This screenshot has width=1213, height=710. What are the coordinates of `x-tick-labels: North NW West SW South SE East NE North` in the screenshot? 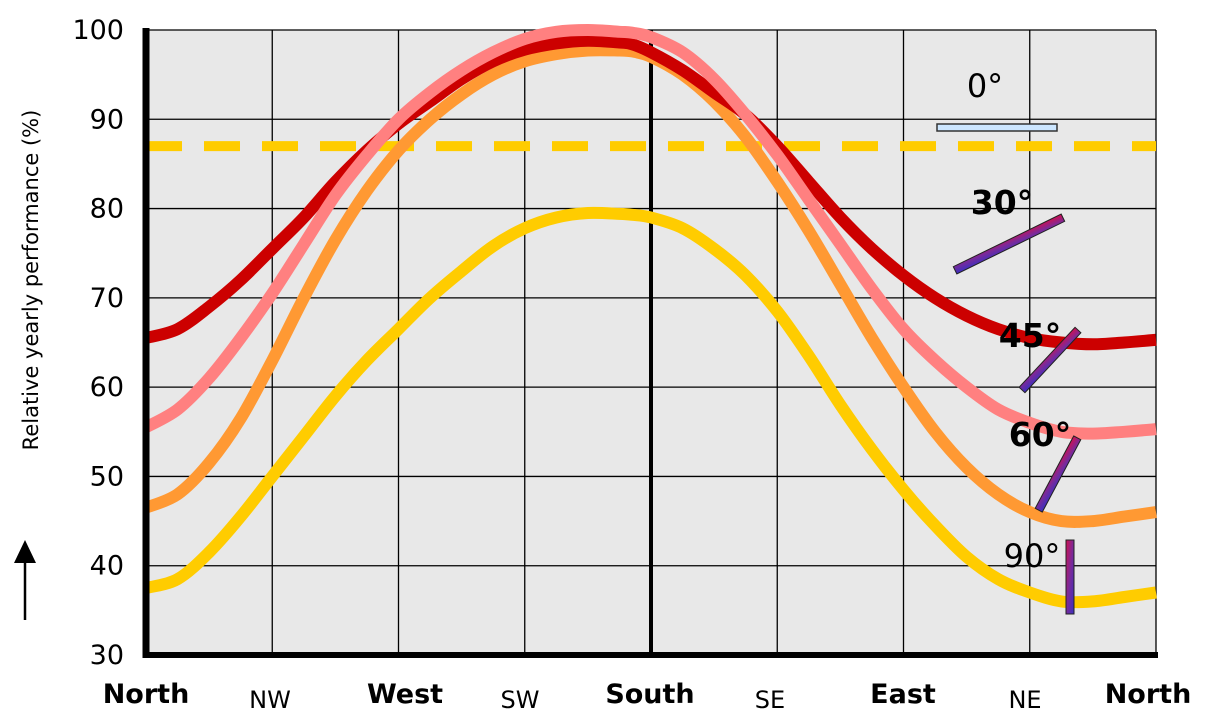 It's located at (647, 694).